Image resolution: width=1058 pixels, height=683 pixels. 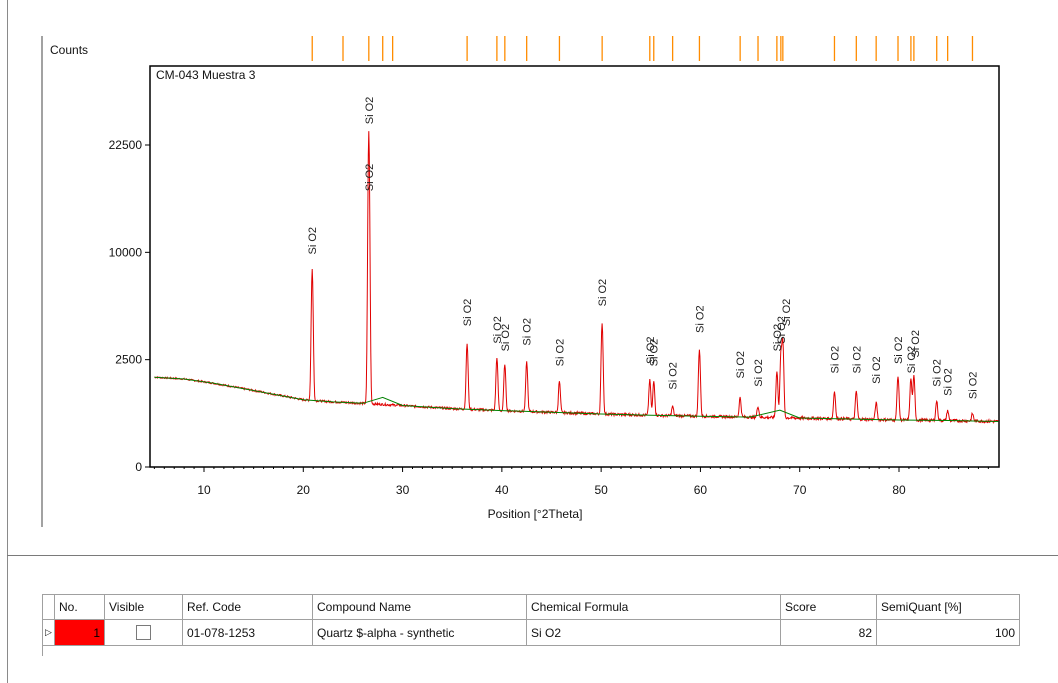 What do you see at coordinates (653, 632) in the screenshot?
I see `cell-formula: Si O2` at bounding box center [653, 632].